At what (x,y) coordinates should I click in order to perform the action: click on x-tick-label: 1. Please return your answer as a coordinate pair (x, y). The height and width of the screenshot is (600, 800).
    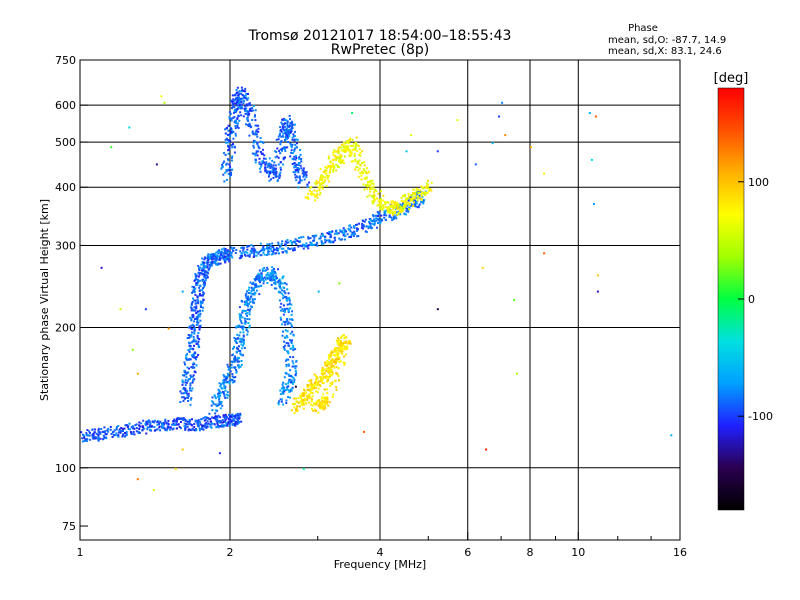
    Looking at the image, I should click on (80, 552).